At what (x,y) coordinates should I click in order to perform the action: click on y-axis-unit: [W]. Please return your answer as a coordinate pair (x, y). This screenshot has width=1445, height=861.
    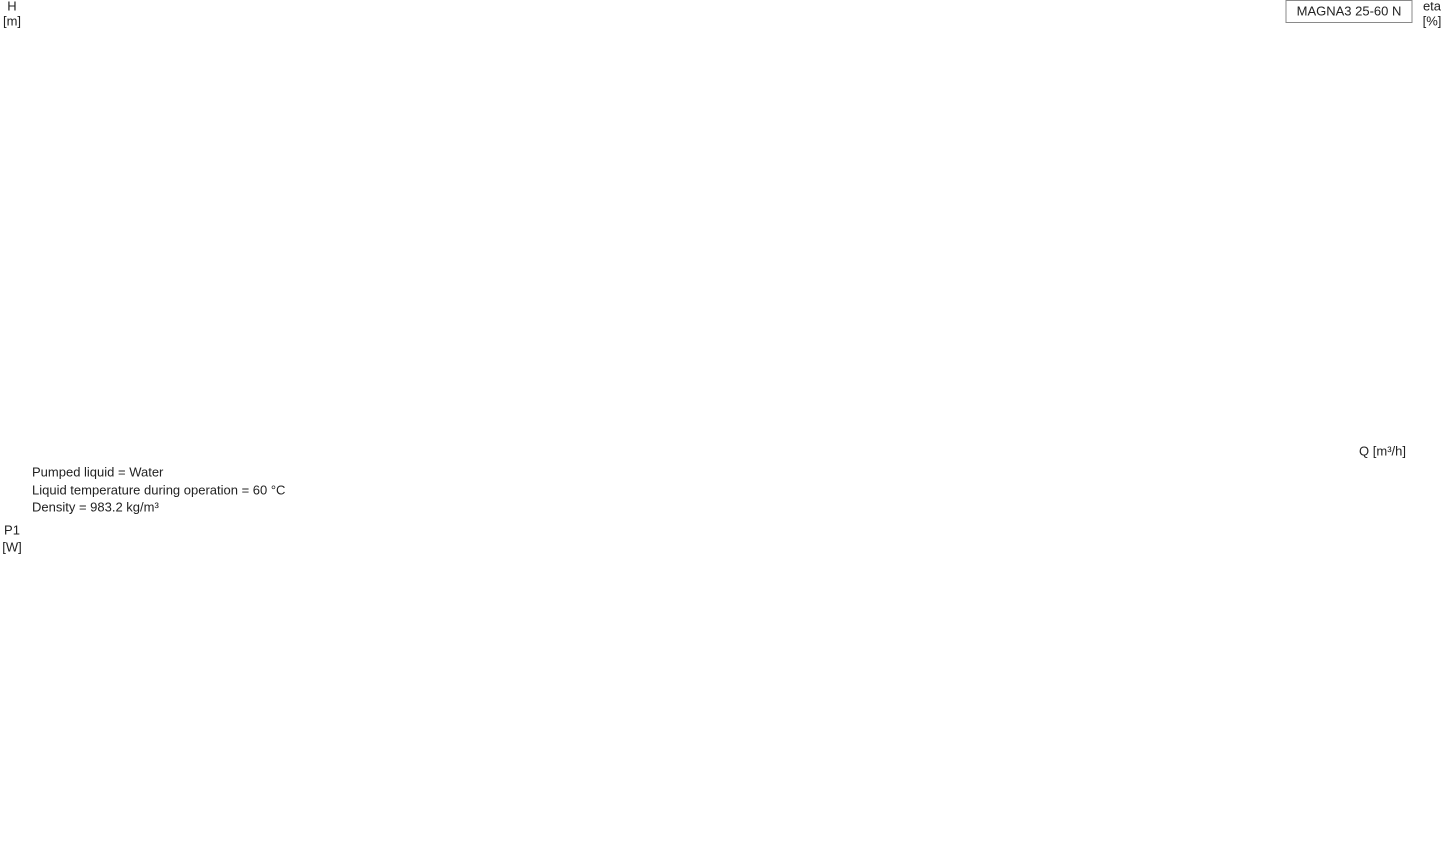
    Looking at the image, I should click on (12, 546).